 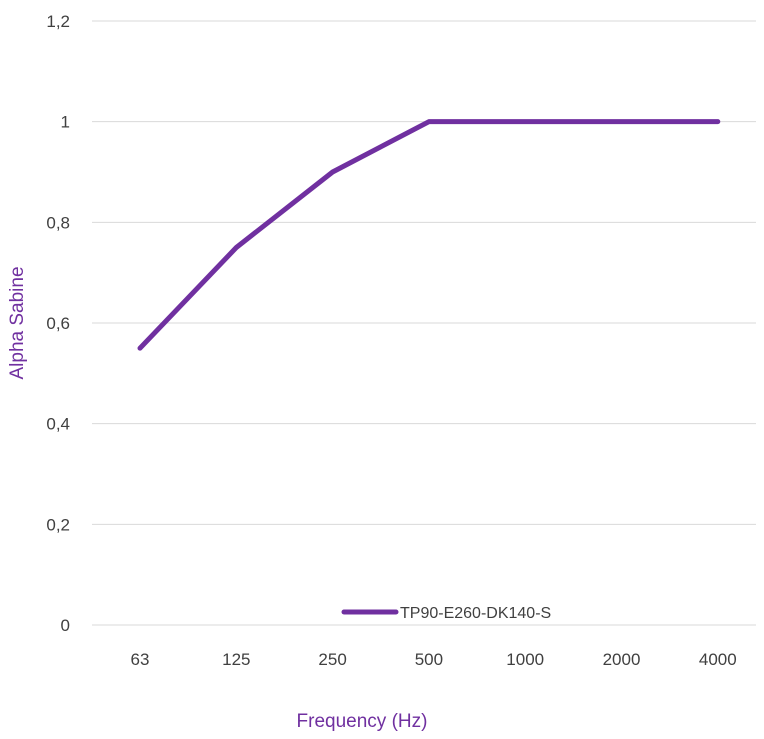 I want to click on x-tick-label: 500, so click(x=429, y=659).